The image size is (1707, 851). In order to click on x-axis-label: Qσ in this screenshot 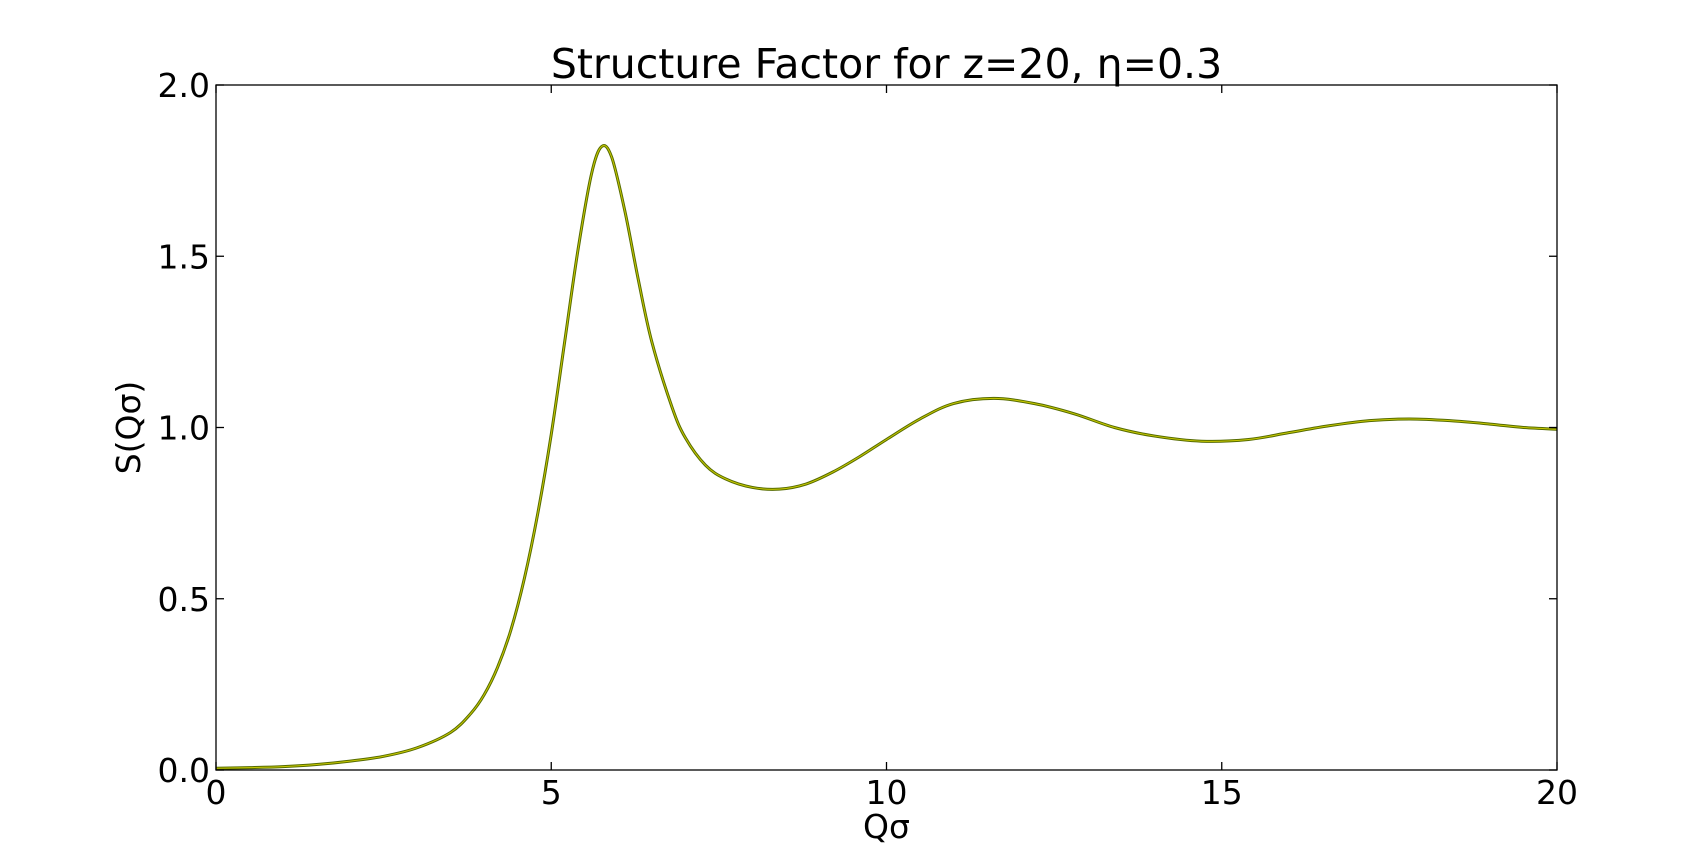, I will do `click(886, 826)`.